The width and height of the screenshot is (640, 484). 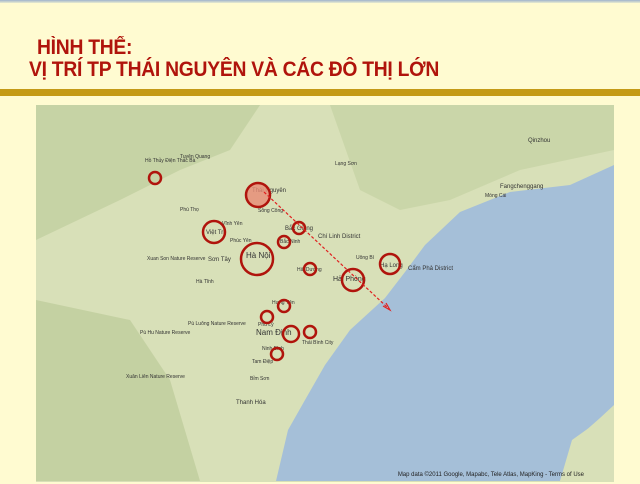 I want to click on map-place-label: Hưng Yên, so click(x=283, y=303).